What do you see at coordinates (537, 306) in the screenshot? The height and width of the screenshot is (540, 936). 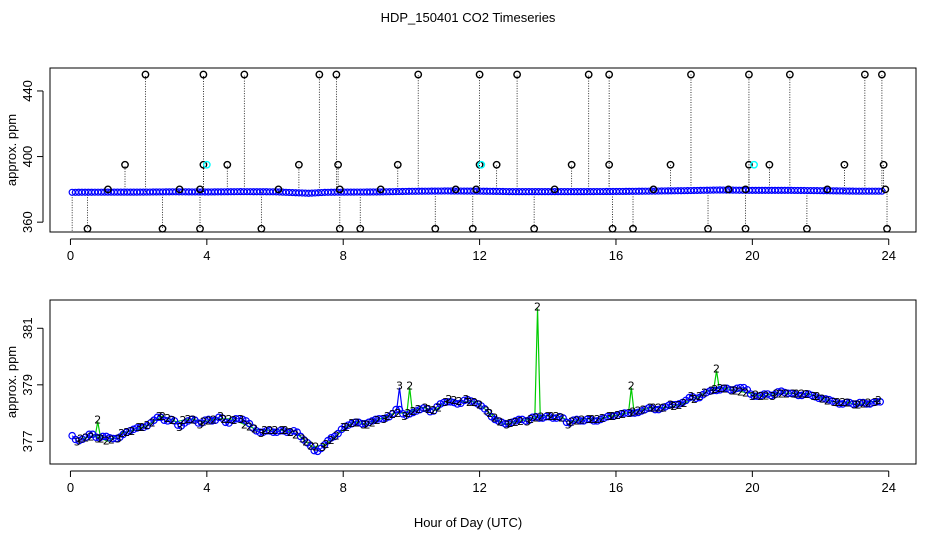 I see `bottom-spike-label-2: 2` at bounding box center [537, 306].